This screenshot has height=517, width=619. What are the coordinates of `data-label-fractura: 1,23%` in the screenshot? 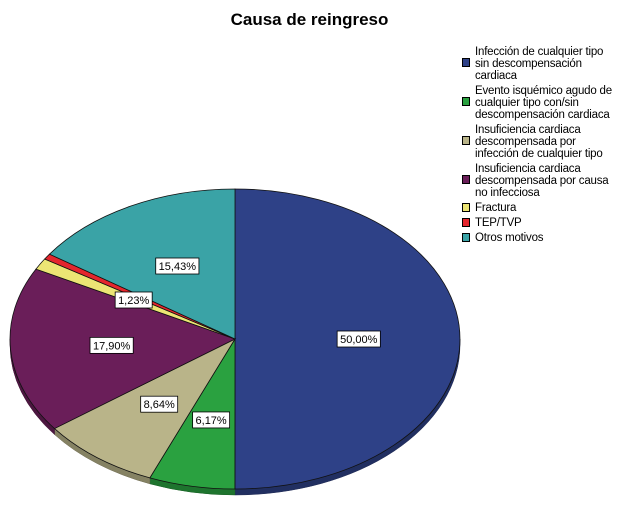 It's located at (133, 300).